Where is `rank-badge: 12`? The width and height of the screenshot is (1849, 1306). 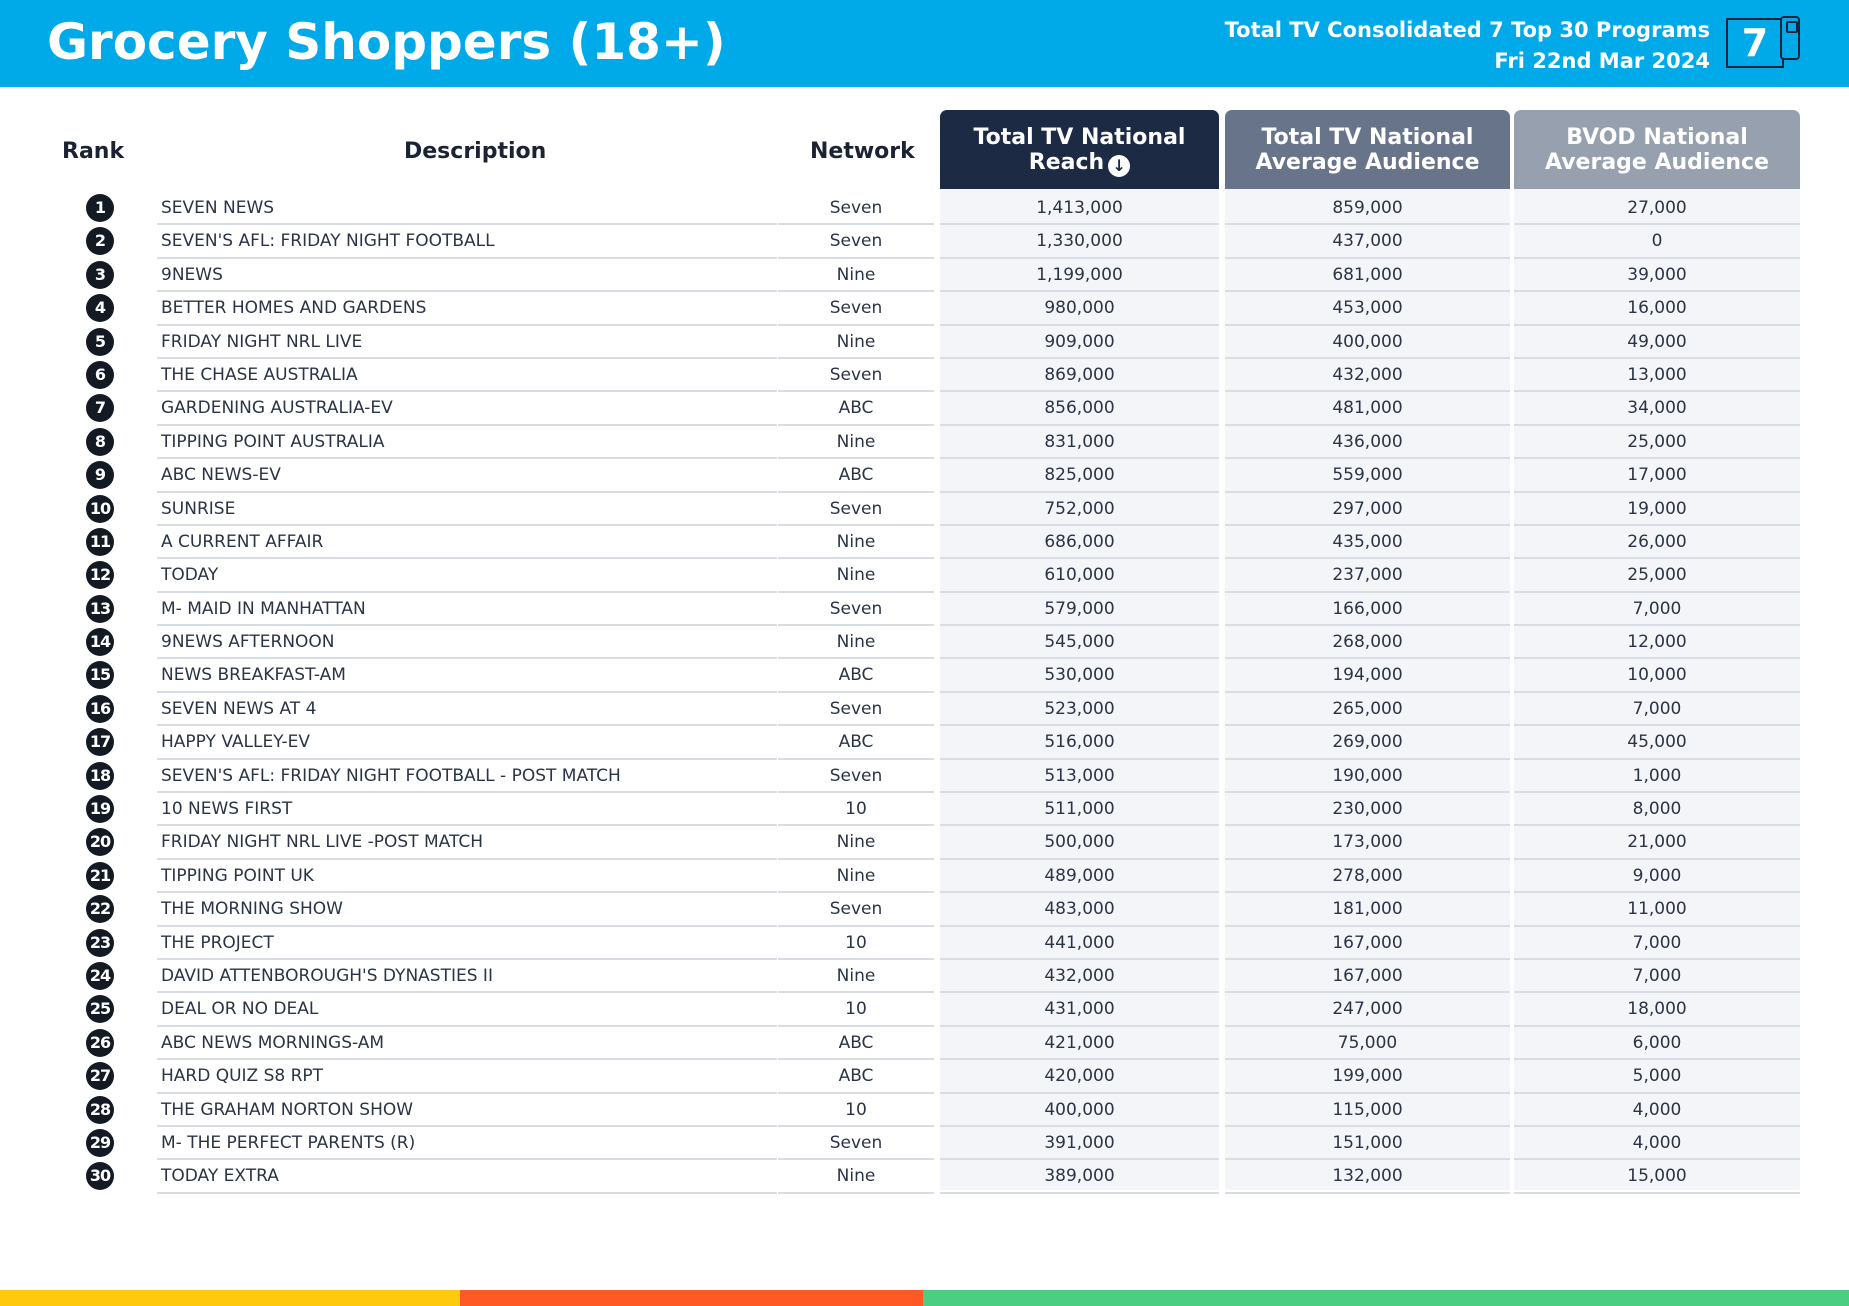
rank-badge: 12 is located at coordinates (100, 575).